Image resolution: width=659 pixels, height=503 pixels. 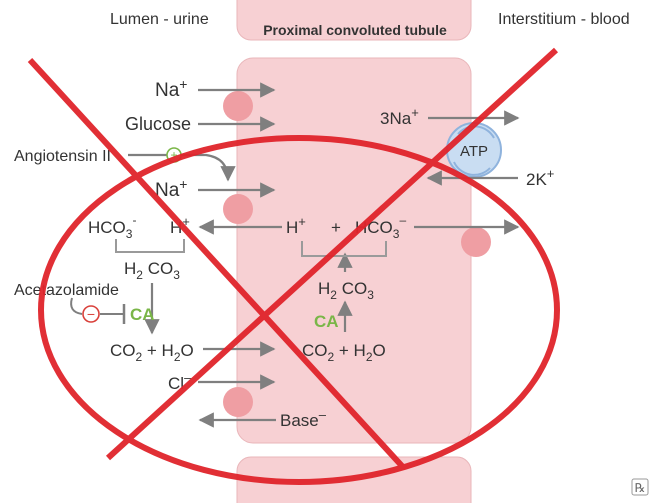 I want to click on lumen-label: Lumen - urine, so click(x=159, y=19).